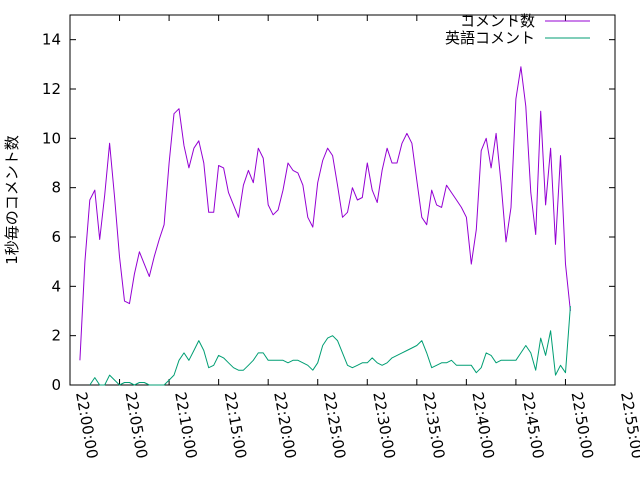 The width and height of the screenshot is (640, 480). I want to click on y-axis-label: 1秒毎のコメント数, so click(12, 200).